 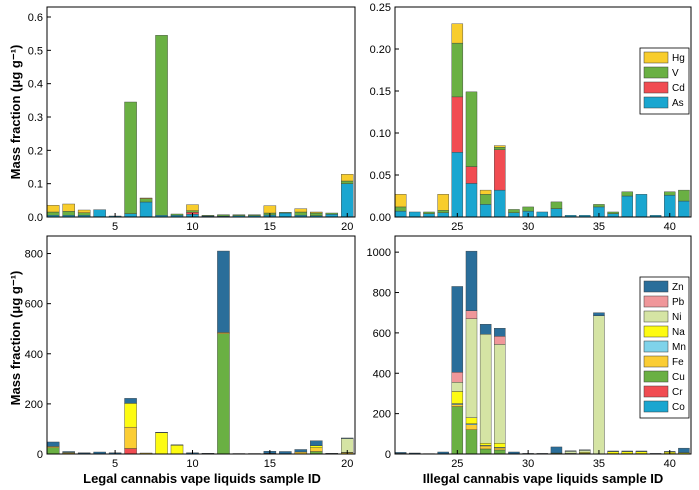 What do you see at coordinates (382, 374) in the screenshot?
I see `y-tick-label: 400` at bounding box center [382, 374].